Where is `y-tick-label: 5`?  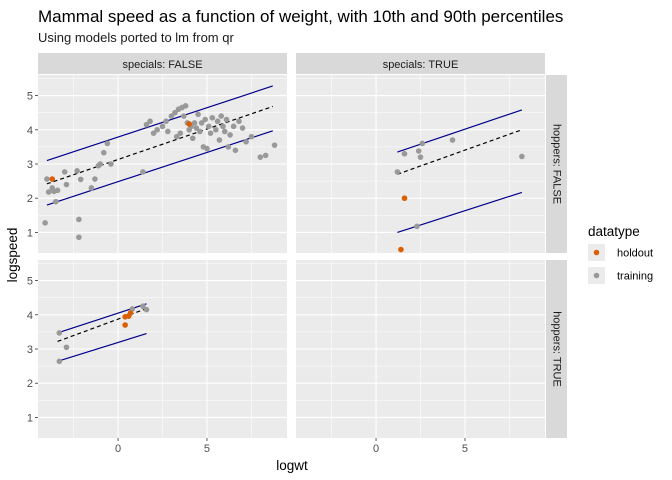 y-tick-label: 5 is located at coordinates (30, 97).